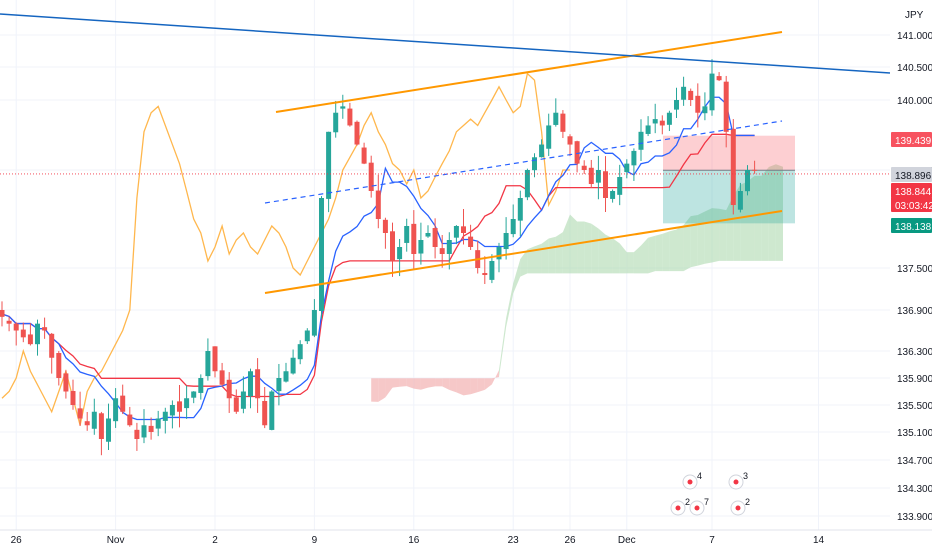  What do you see at coordinates (445, 540) in the screenshot?
I see `time-axis-bg` at bounding box center [445, 540].